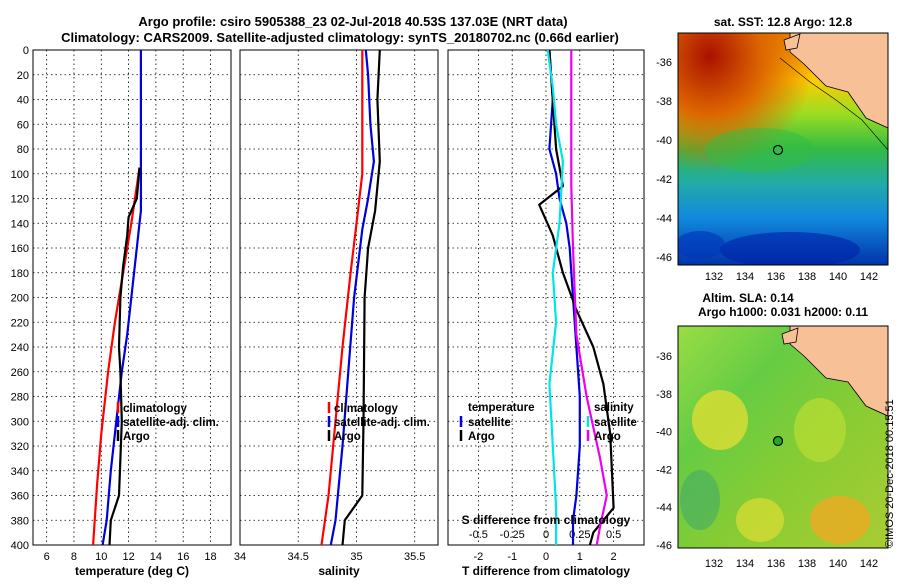 The image size is (900, 585). Describe the element at coordinates (26, 51) in the screenshot. I see `y-tick-label: 0` at that location.